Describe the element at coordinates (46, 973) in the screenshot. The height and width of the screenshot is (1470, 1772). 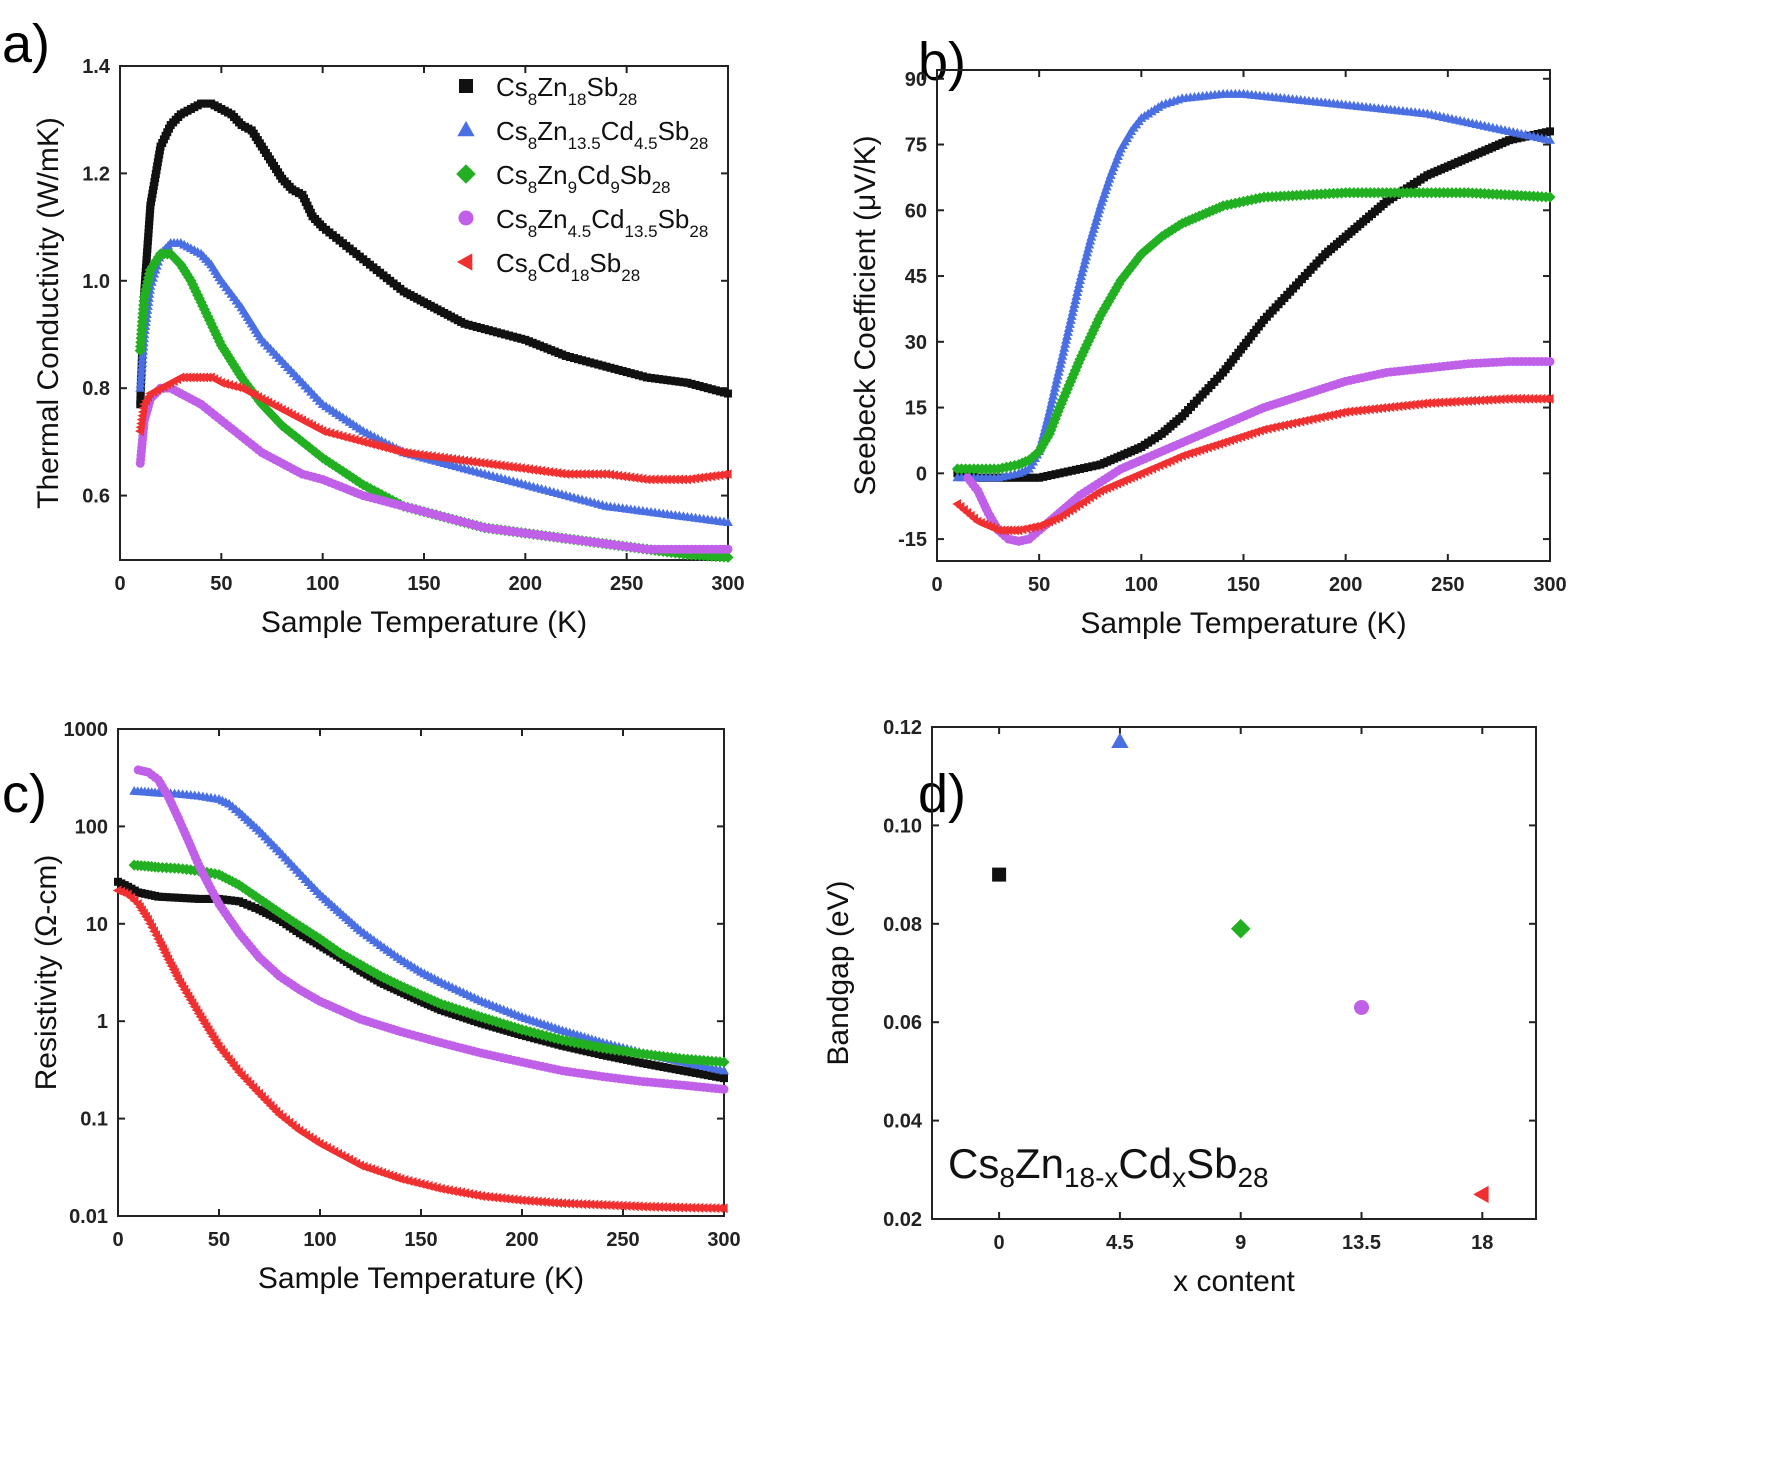
I see `y-axis-title: Resistivity (Ω-cm)` at that location.